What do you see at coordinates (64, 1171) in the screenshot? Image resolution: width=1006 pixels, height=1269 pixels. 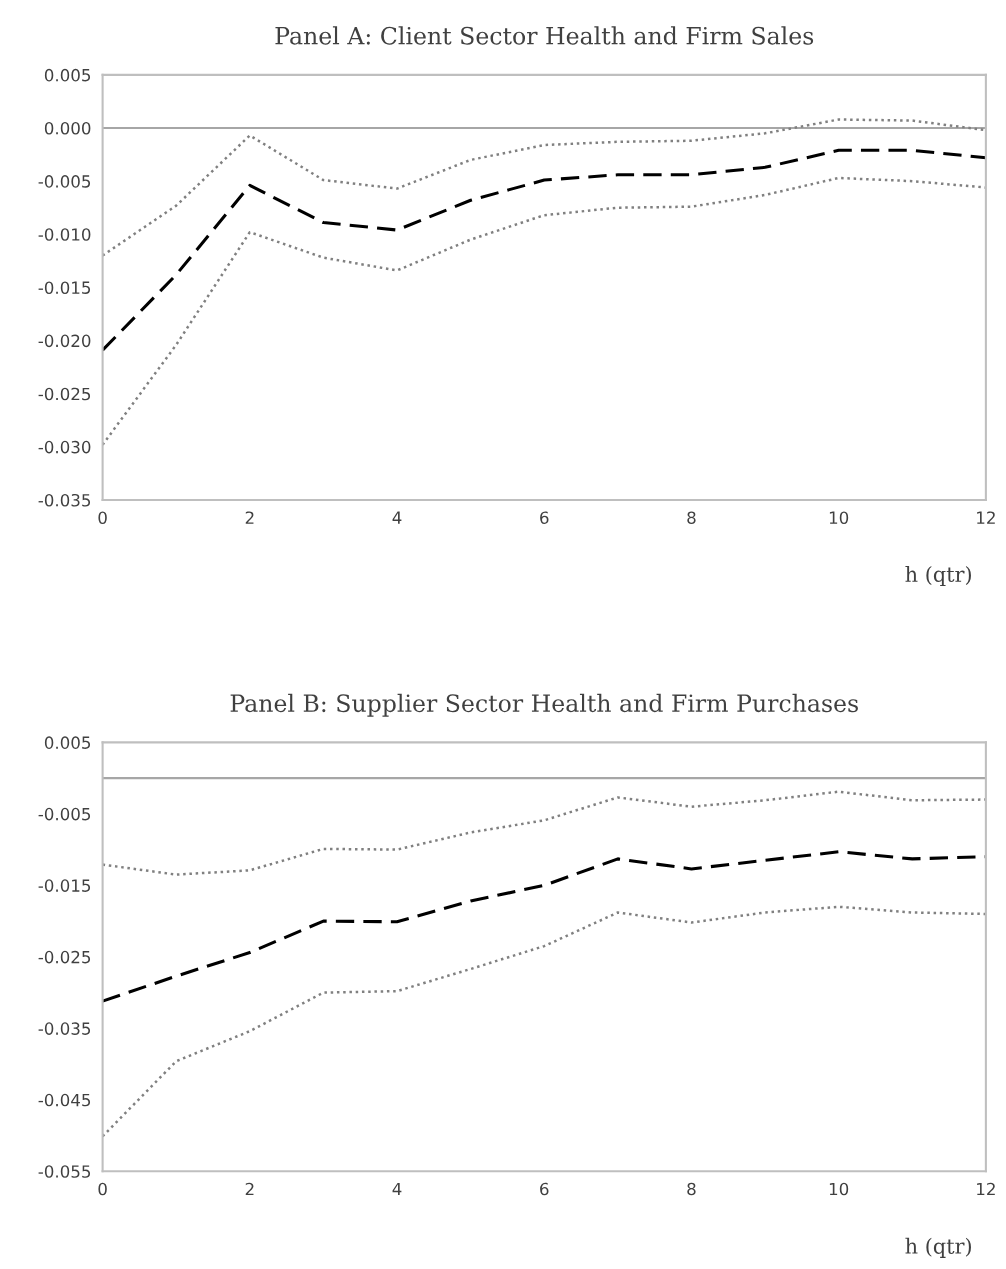 I see `y-tick-label: -0.055` at bounding box center [64, 1171].